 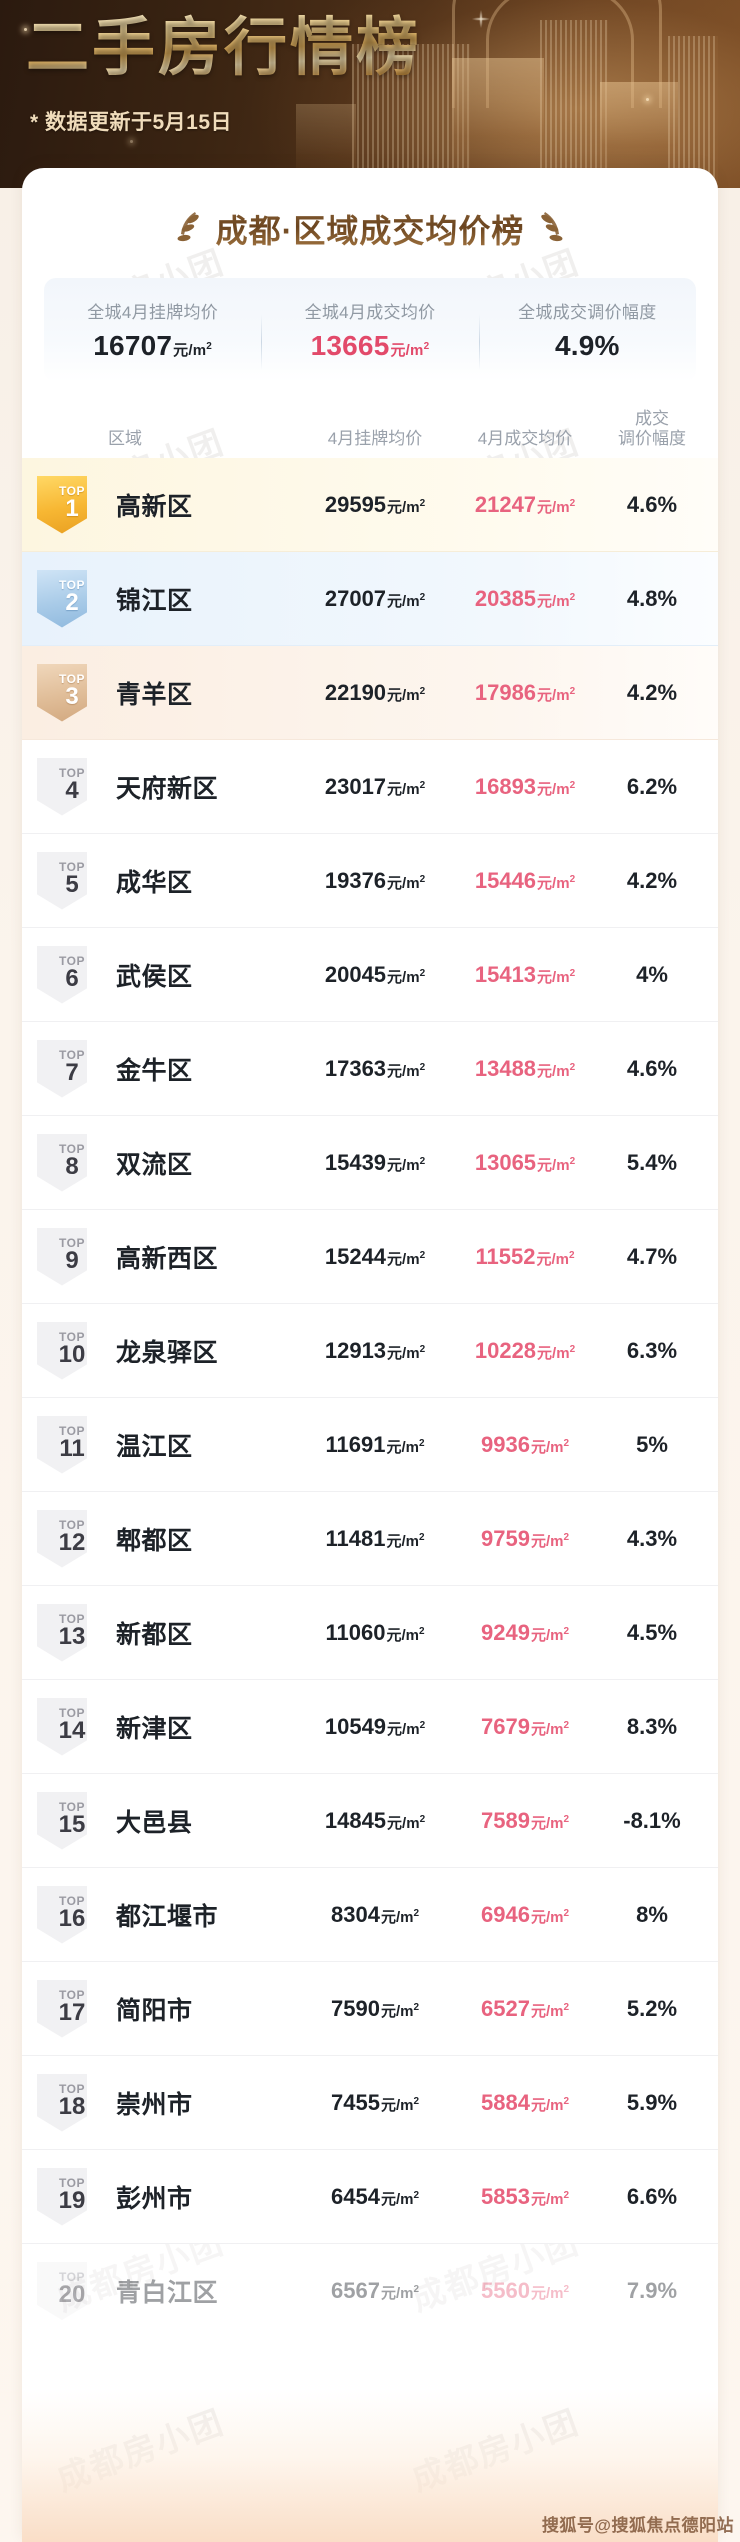 I want to click on rank-badge: TOP 15, so click(x=72, y=1820).